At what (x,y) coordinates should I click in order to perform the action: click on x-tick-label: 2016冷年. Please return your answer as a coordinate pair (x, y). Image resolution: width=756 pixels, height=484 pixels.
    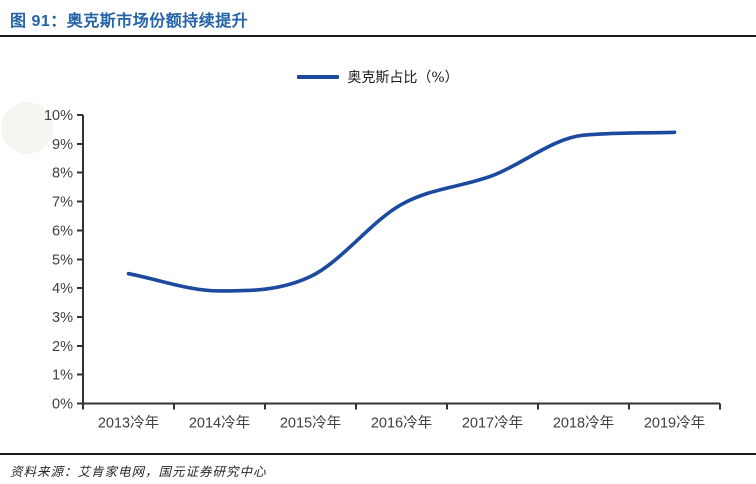
    Looking at the image, I should click on (401, 423).